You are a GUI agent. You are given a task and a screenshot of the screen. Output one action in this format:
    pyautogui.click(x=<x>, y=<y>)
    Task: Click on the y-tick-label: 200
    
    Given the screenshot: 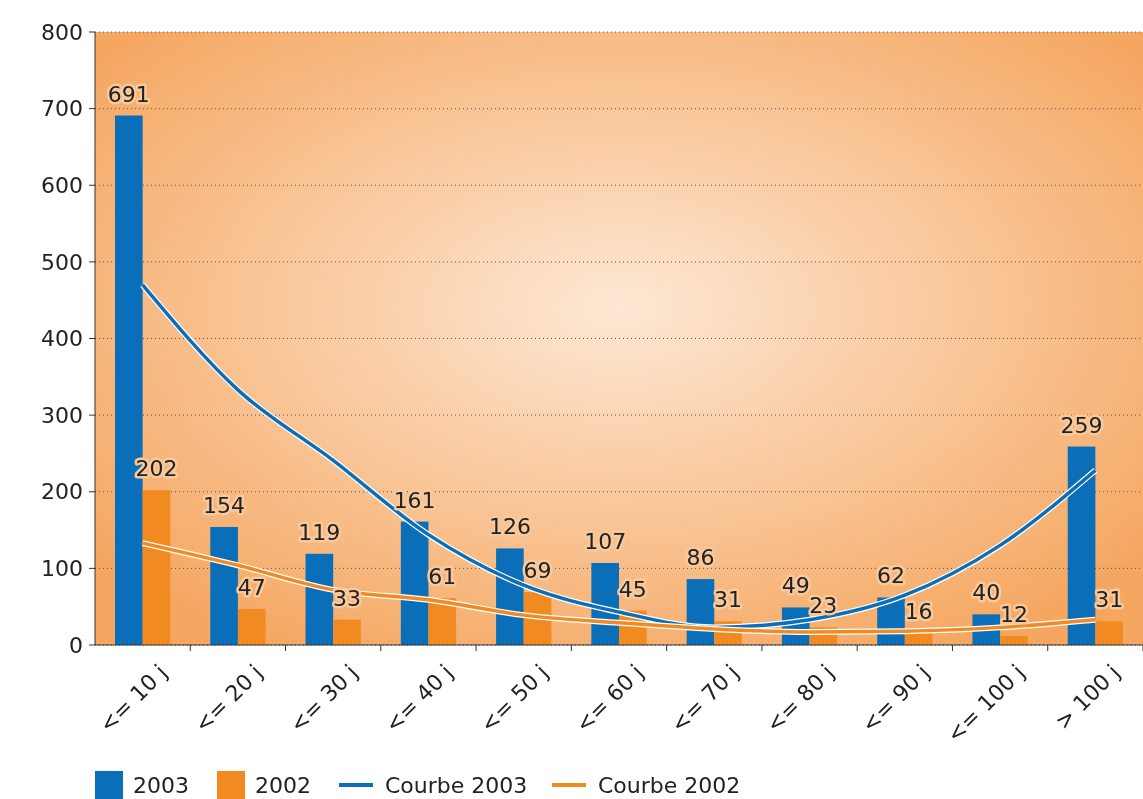 What is the action you would take?
    pyautogui.click(x=62, y=492)
    